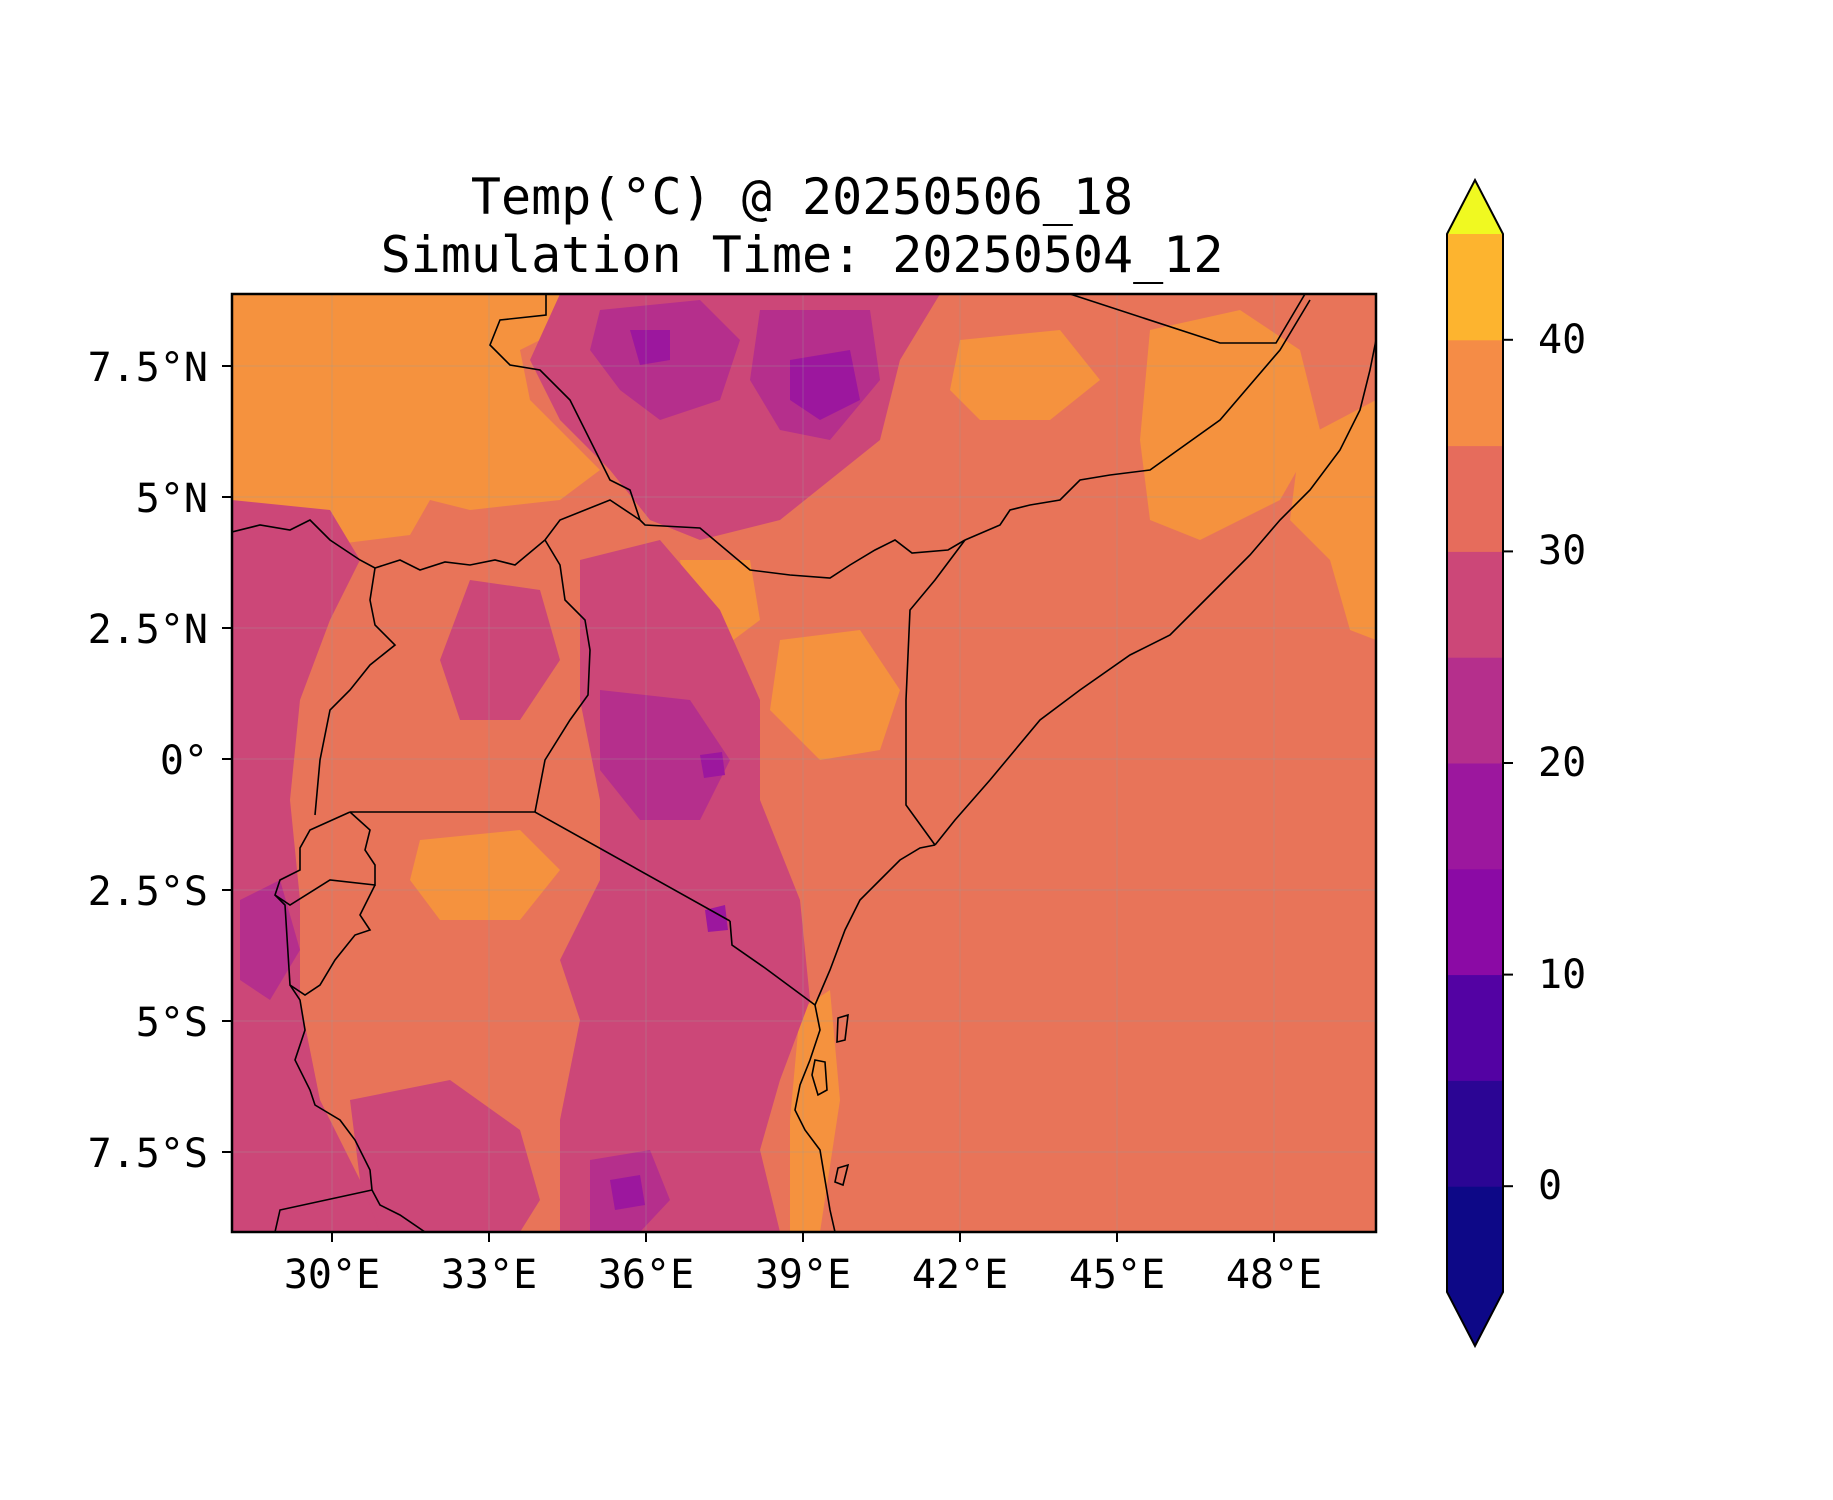 The width and height of the screenshot is (1833, 1500). I want to click on border-south-sudan-uganda, so click(436, 535).